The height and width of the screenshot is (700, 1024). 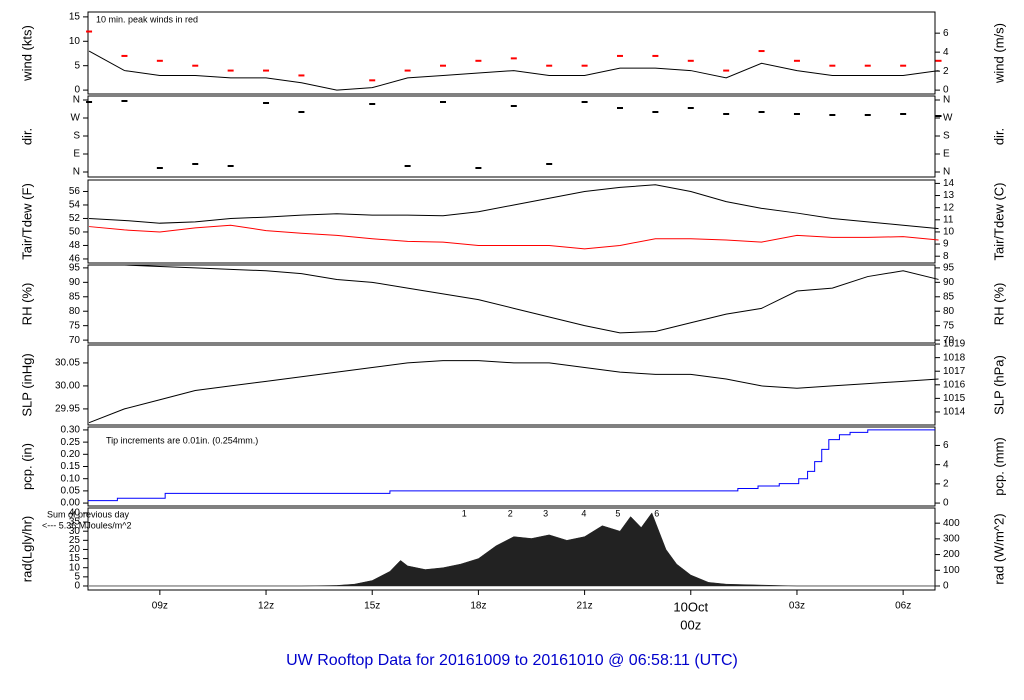 I want to click on y-tick-label: 0.30, so click(x=71, y=430).